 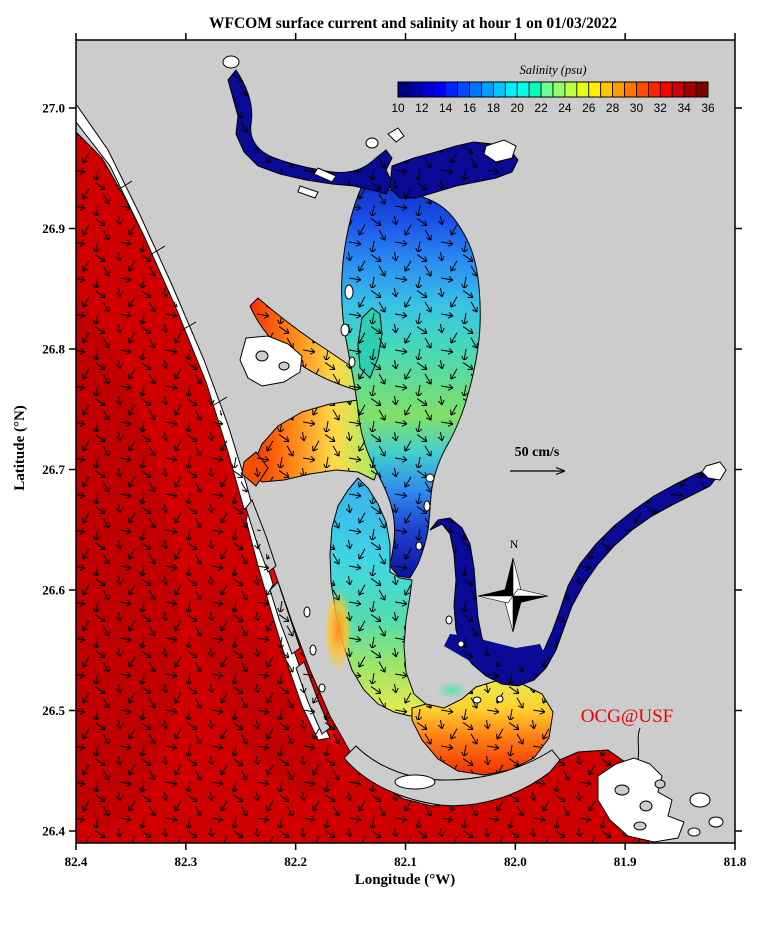 I want to click on credit-watermark: OCG@USF, so click(x=627, y=716).